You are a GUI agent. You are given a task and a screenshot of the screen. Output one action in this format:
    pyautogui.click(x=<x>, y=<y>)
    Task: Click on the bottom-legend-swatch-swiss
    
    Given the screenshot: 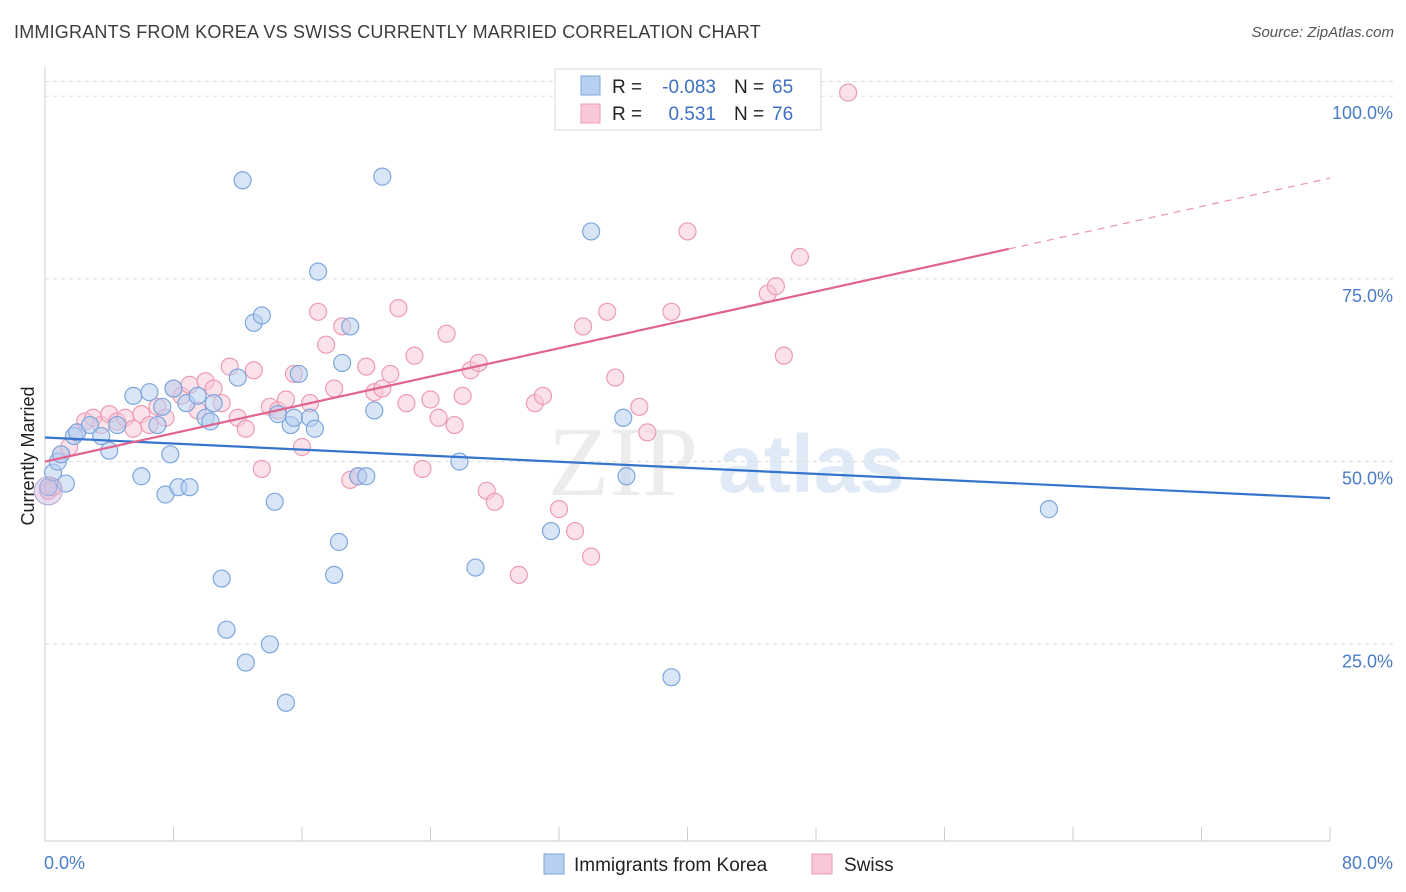 What is the action you would take?
    pyautogui.click(x=822, y=864)
    